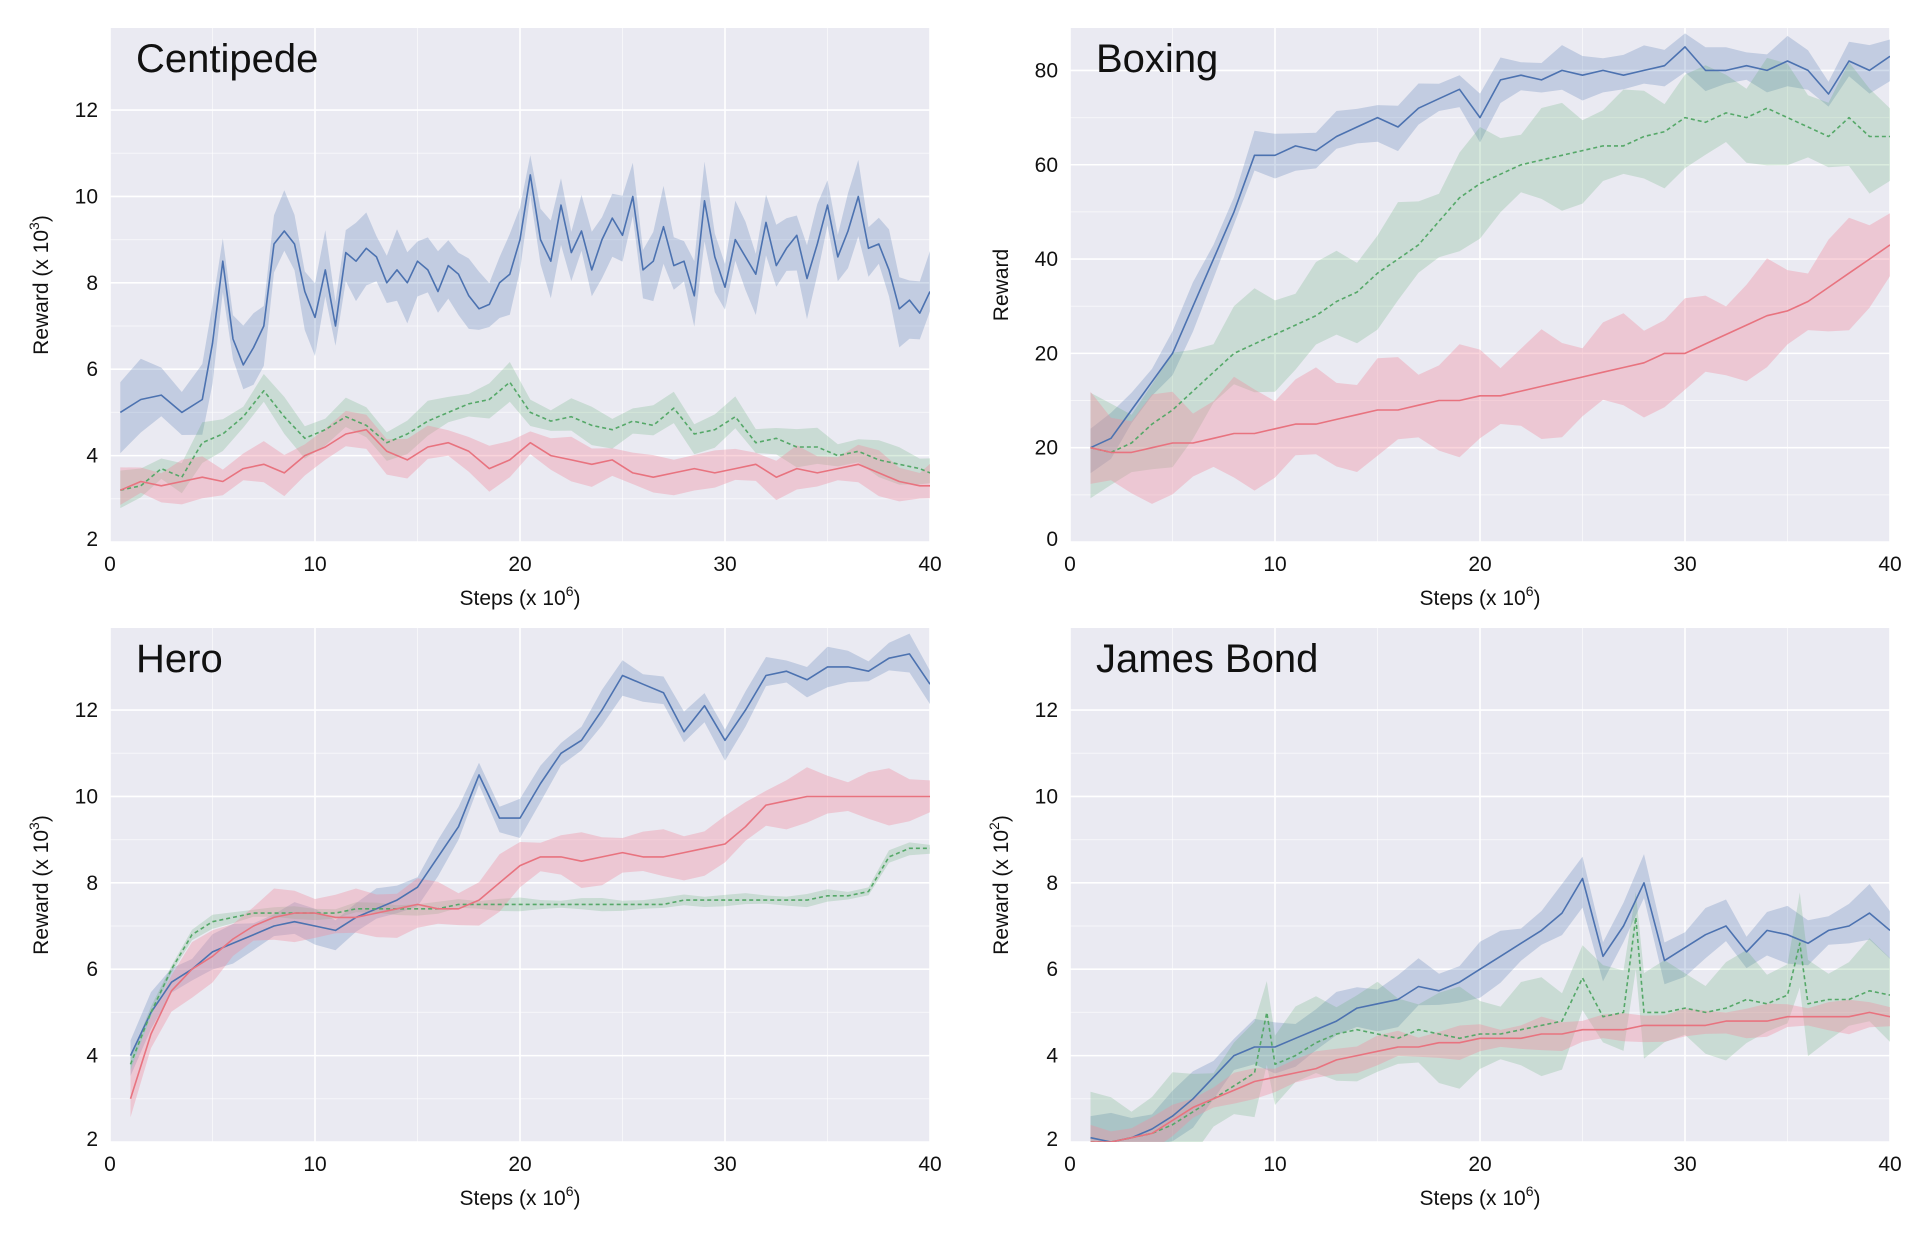 The image size is (1926, 1238). Describe the element at coordinates (1052, 539) in the screenshot. I see `y-tick-label: 0` at that location.